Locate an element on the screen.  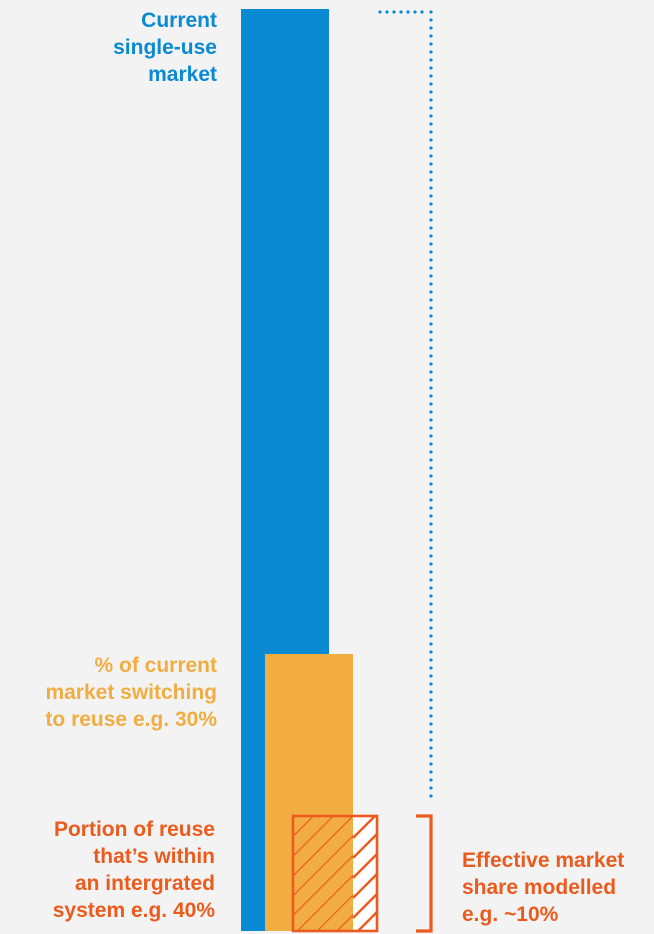
integrated-outline is located at coordinates (335, 873).